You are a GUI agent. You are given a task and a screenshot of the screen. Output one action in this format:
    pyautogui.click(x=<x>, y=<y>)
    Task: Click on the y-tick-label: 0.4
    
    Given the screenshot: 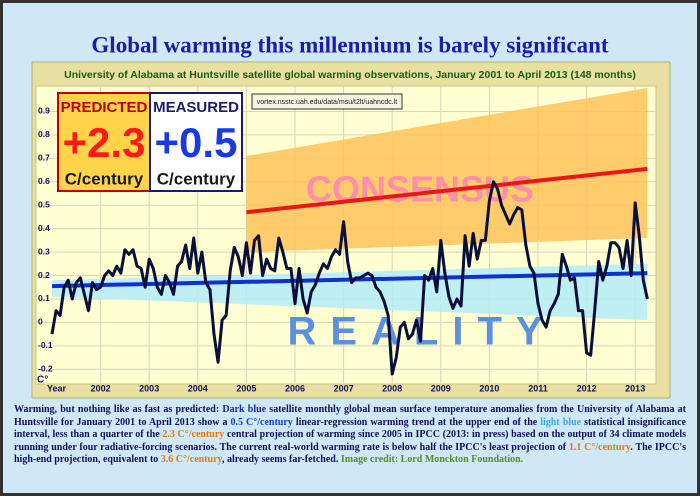 What is the action you would take?
    pyautogui.click(x=44, y=228)
    